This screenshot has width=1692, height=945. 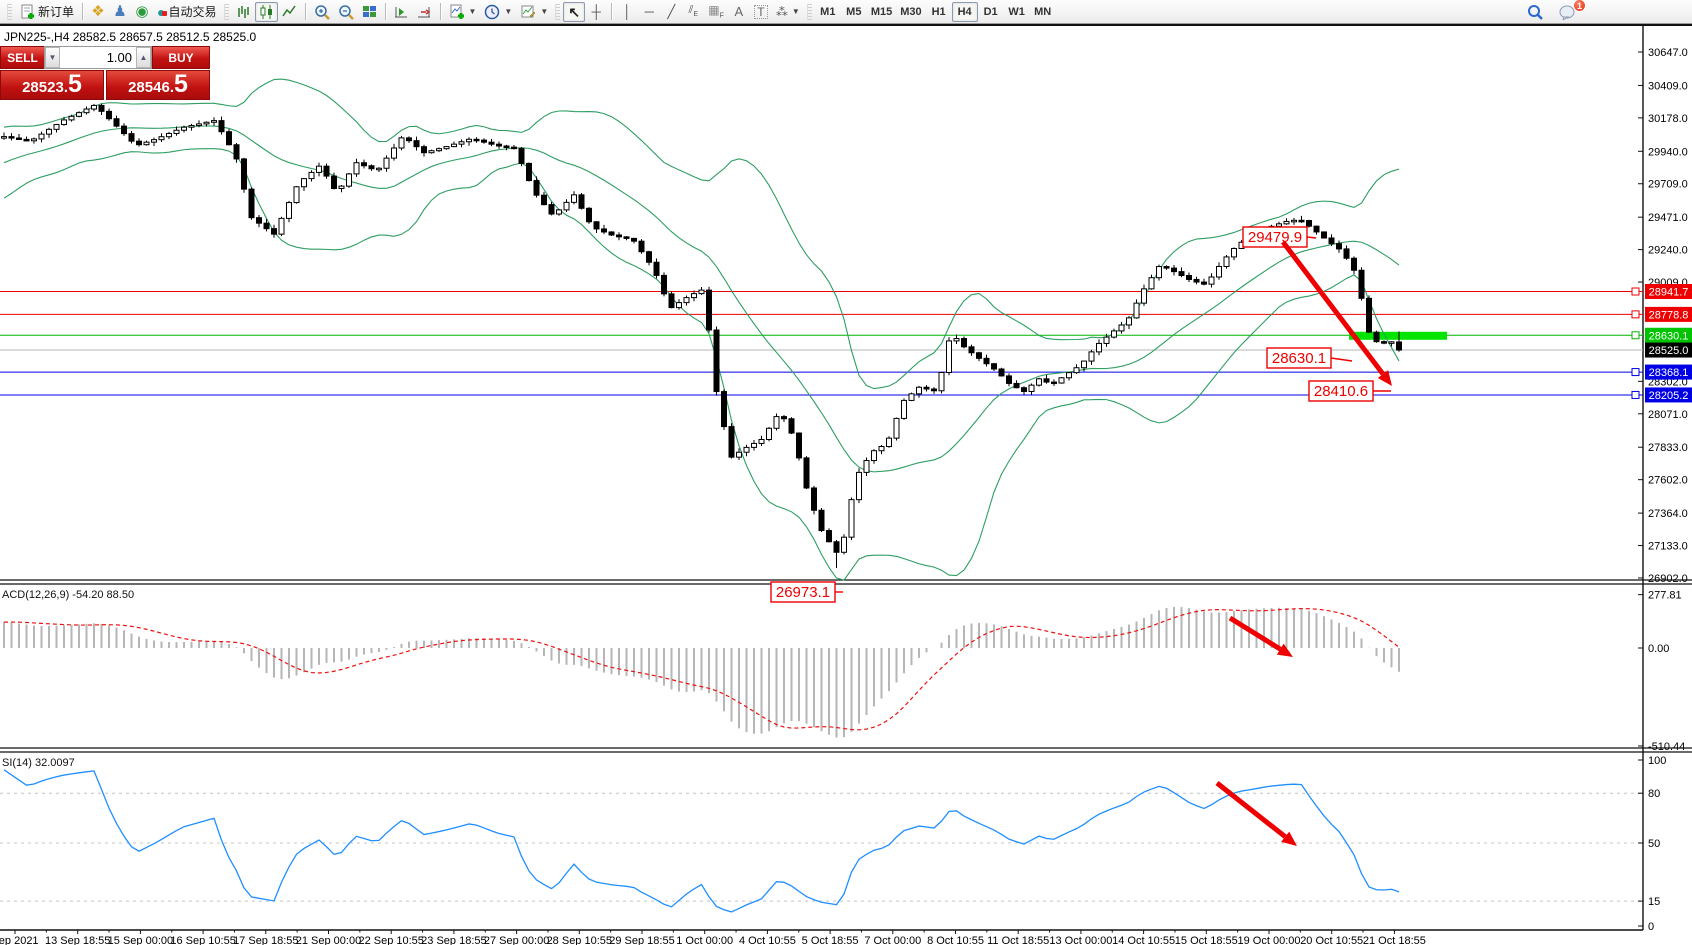 I want to click on time-axis-label: 29 Sep 18:55, so click(x=641, y=940).